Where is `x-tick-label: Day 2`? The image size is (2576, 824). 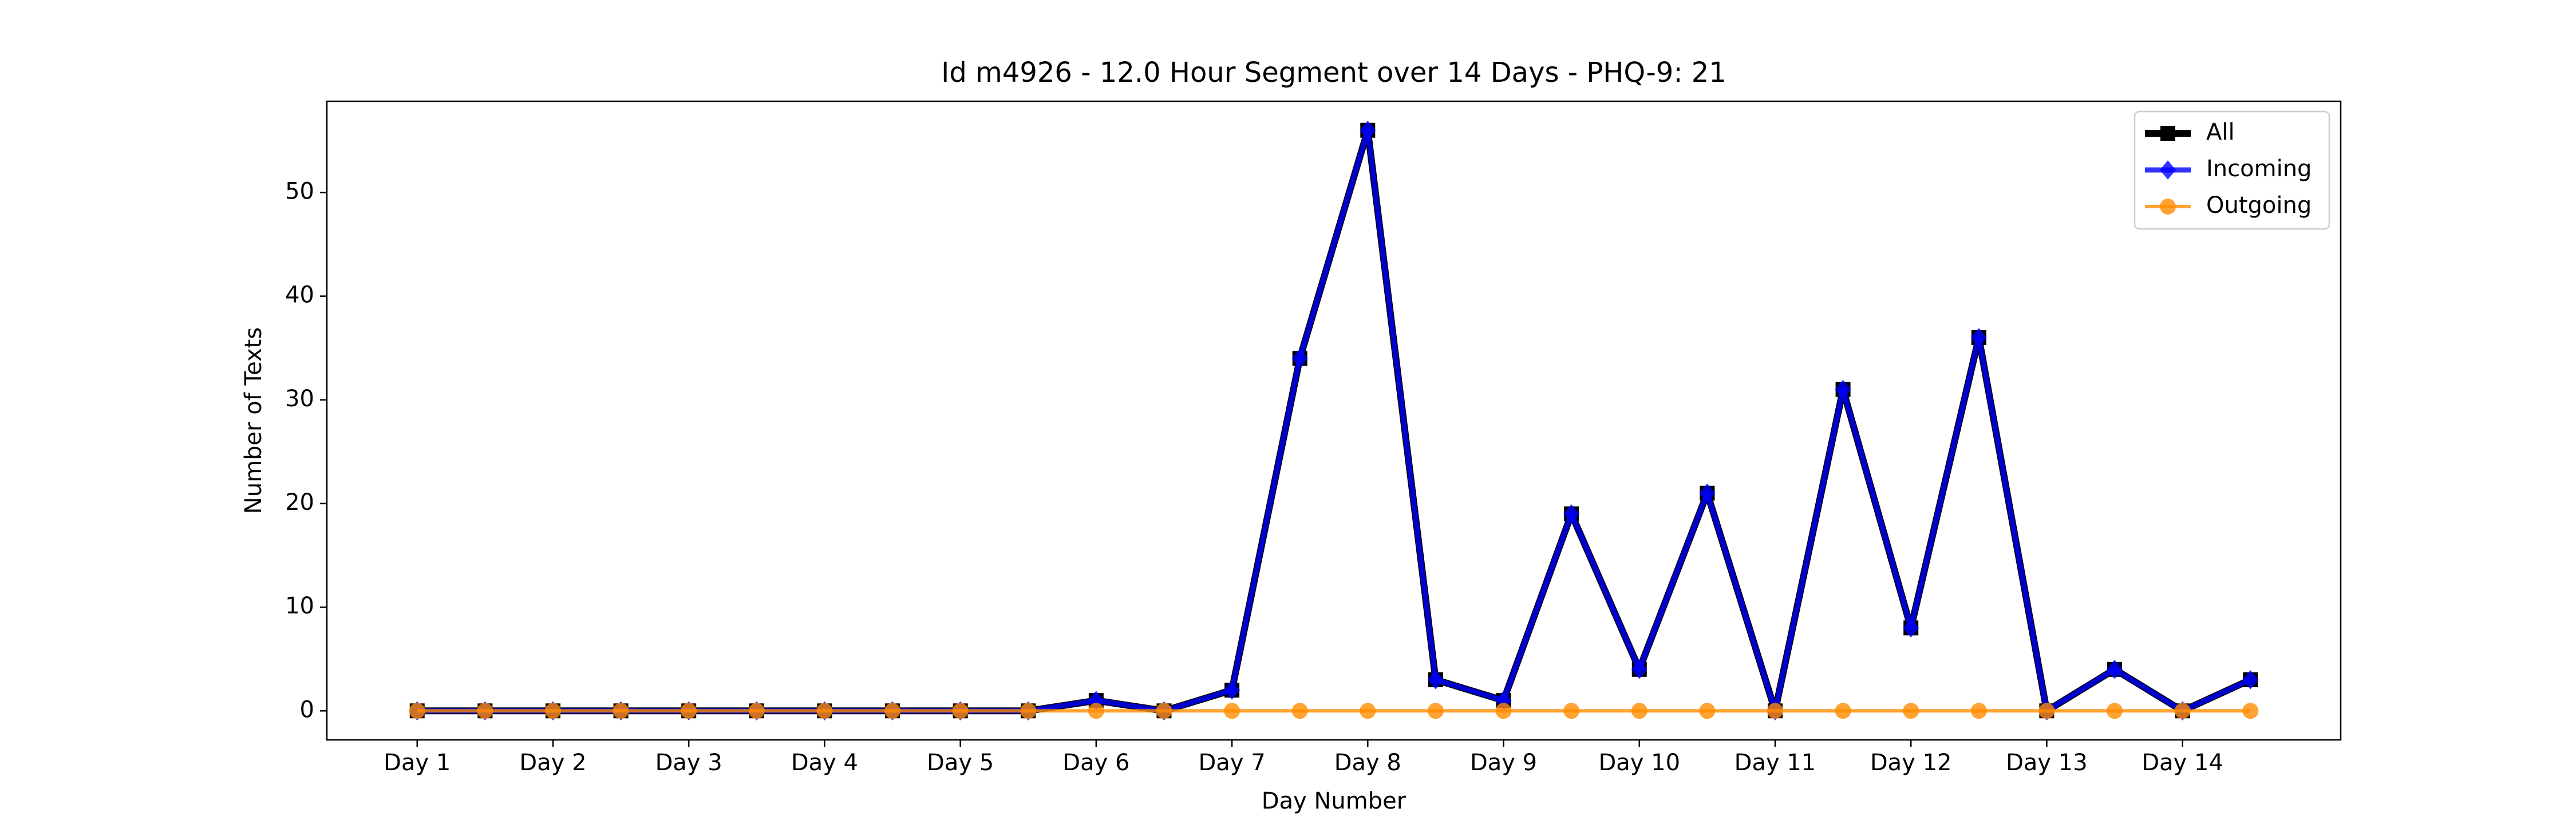
x-tick-label: Day 2 is located at coordinates (552, 763).